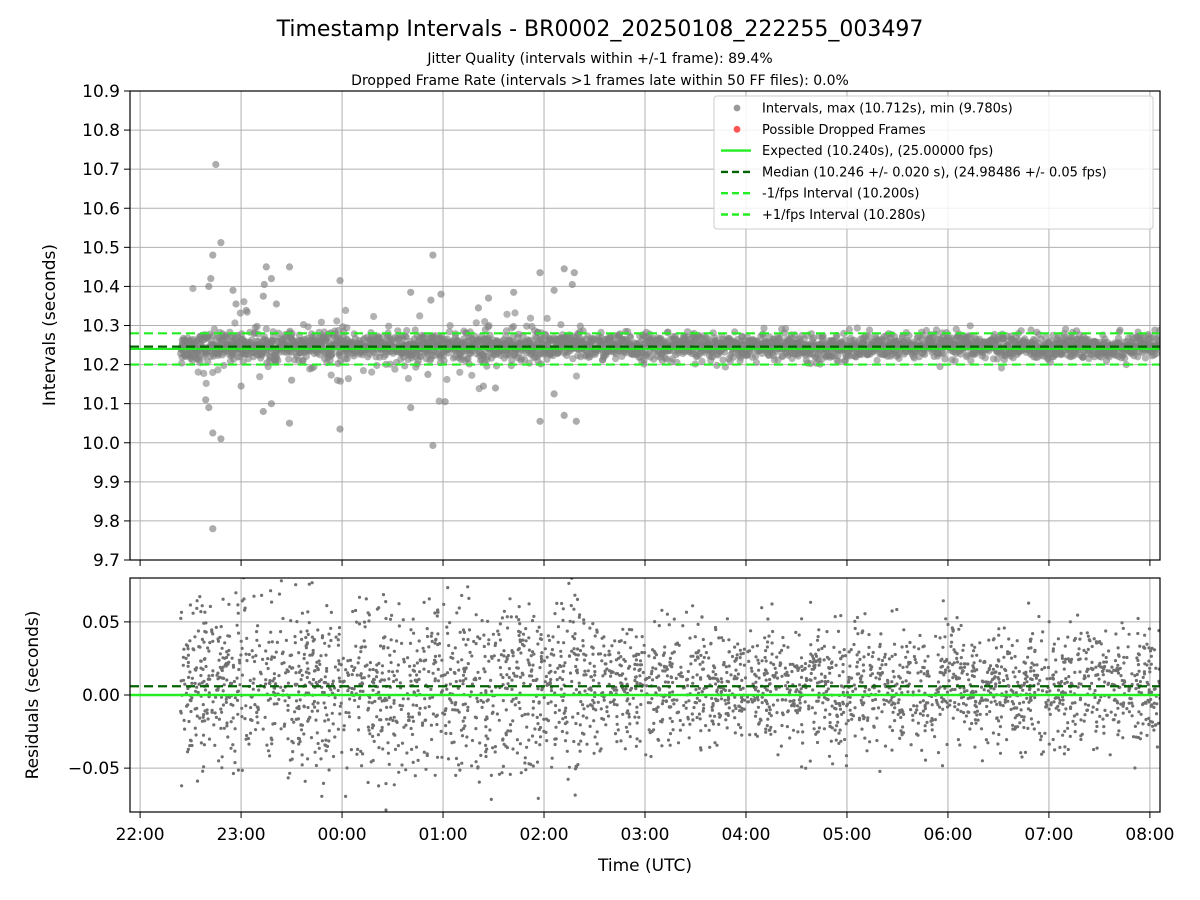 This screenshot has height=900, width=1200. What do you see at coordinates (101, 131) in the screenshot?
I see `intervals-y-tick-label: 10.8` at bounding box center [101, 131].